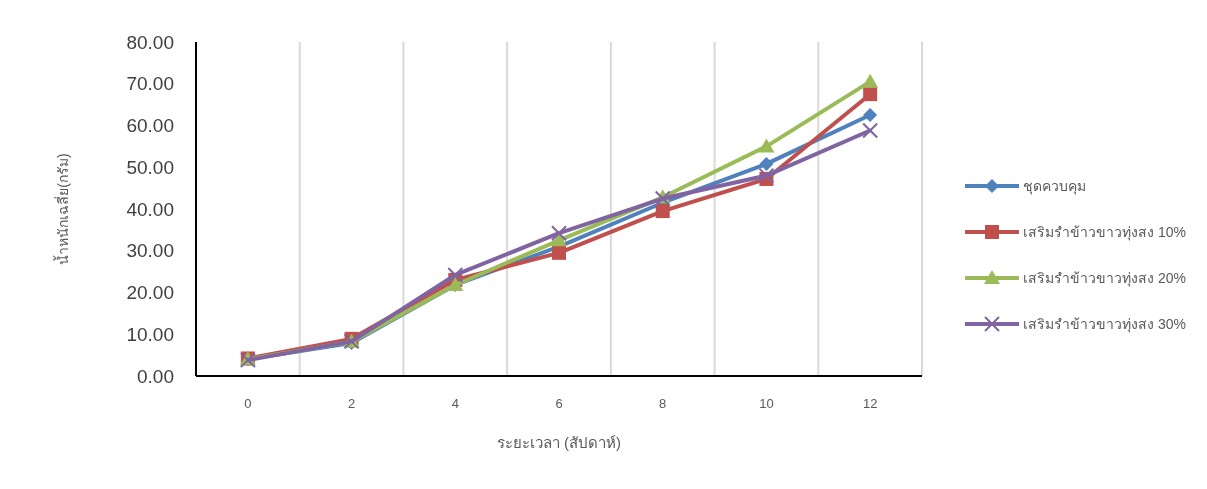  Describe the element at coordinates (1054, 186) in the screenshot. I see `legend-label: ชุดควบคุม` at that location.